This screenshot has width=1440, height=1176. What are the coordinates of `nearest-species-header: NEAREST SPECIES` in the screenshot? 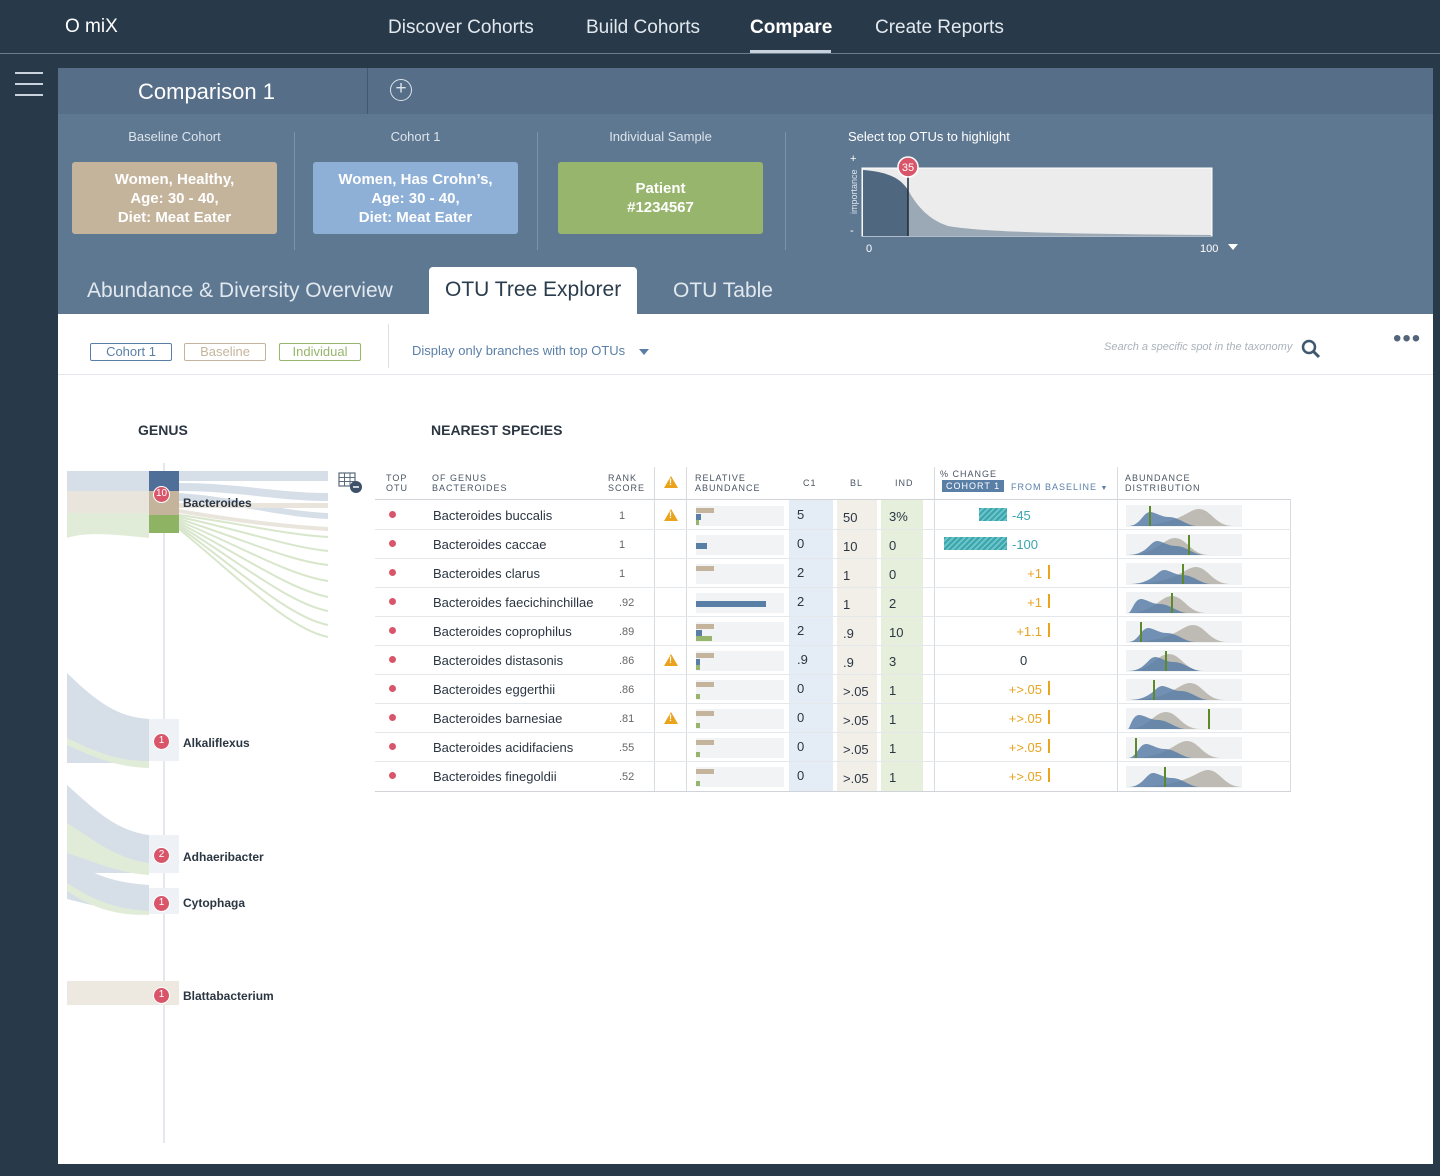 It's located at (497, 430).